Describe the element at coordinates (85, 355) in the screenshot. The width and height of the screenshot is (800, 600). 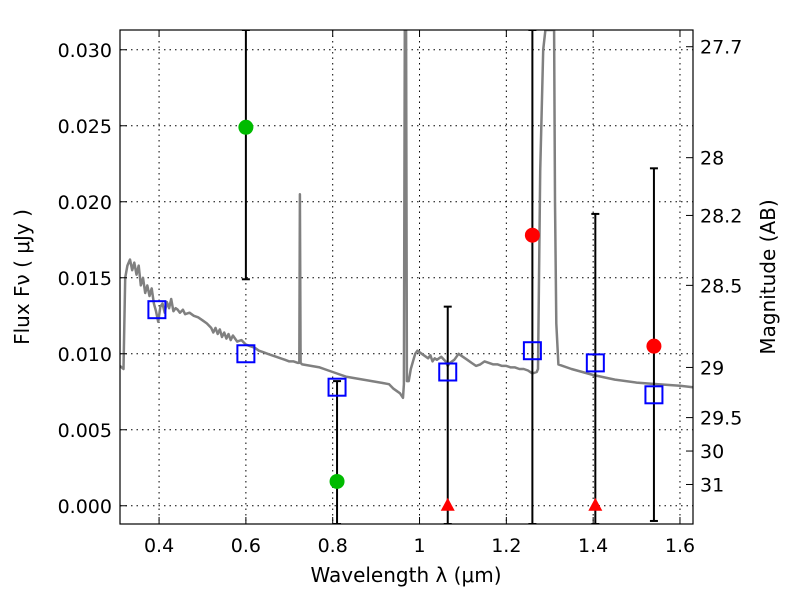
I see `y-tick-label: 0.010` at that location.